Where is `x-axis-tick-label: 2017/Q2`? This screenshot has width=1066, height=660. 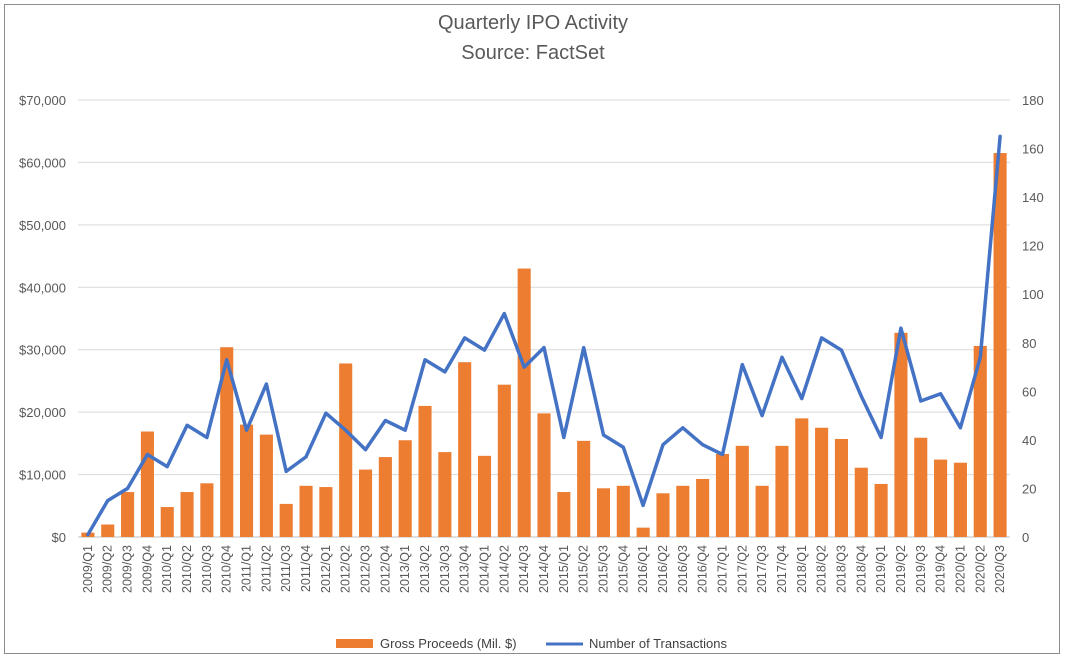 x-axis-tick-label: 2017/Q2 is located at coordinates (742, 569).